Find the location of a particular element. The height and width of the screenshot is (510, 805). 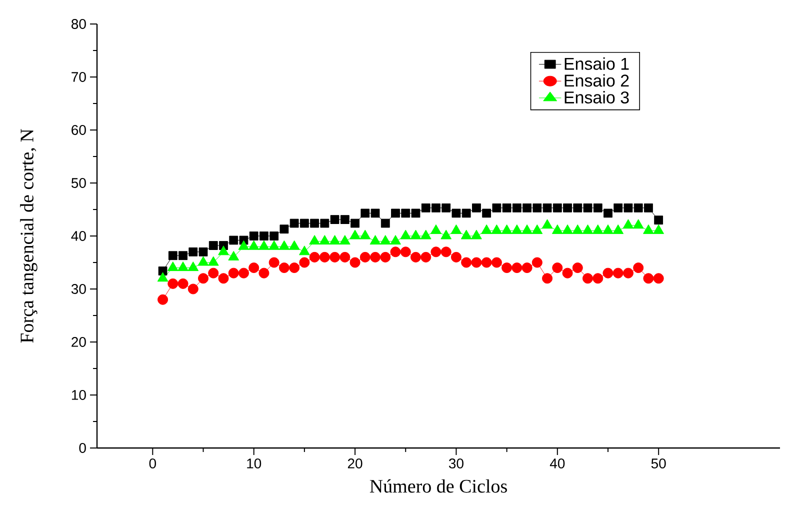

x-axis-title: Número de Ciclos is located at coordinates (438, 486).